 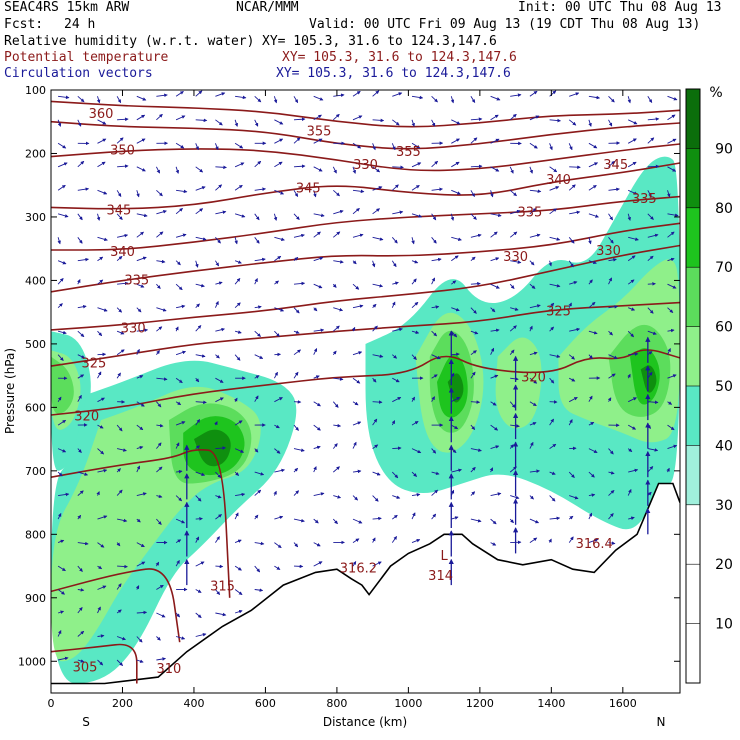 What do you see at coordinates (193, 703) in the screenshot?
I see `x-tick-label: 400` at bounding box center [193, 703].